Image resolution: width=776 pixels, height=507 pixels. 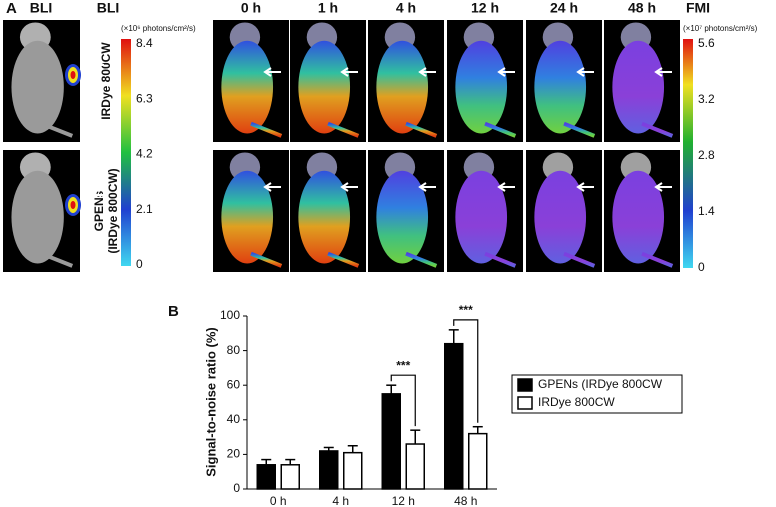 What do you see at coordinates (11, 8) in the screenshot?
I see `panel-label: A` at bounding box center [11, 8].